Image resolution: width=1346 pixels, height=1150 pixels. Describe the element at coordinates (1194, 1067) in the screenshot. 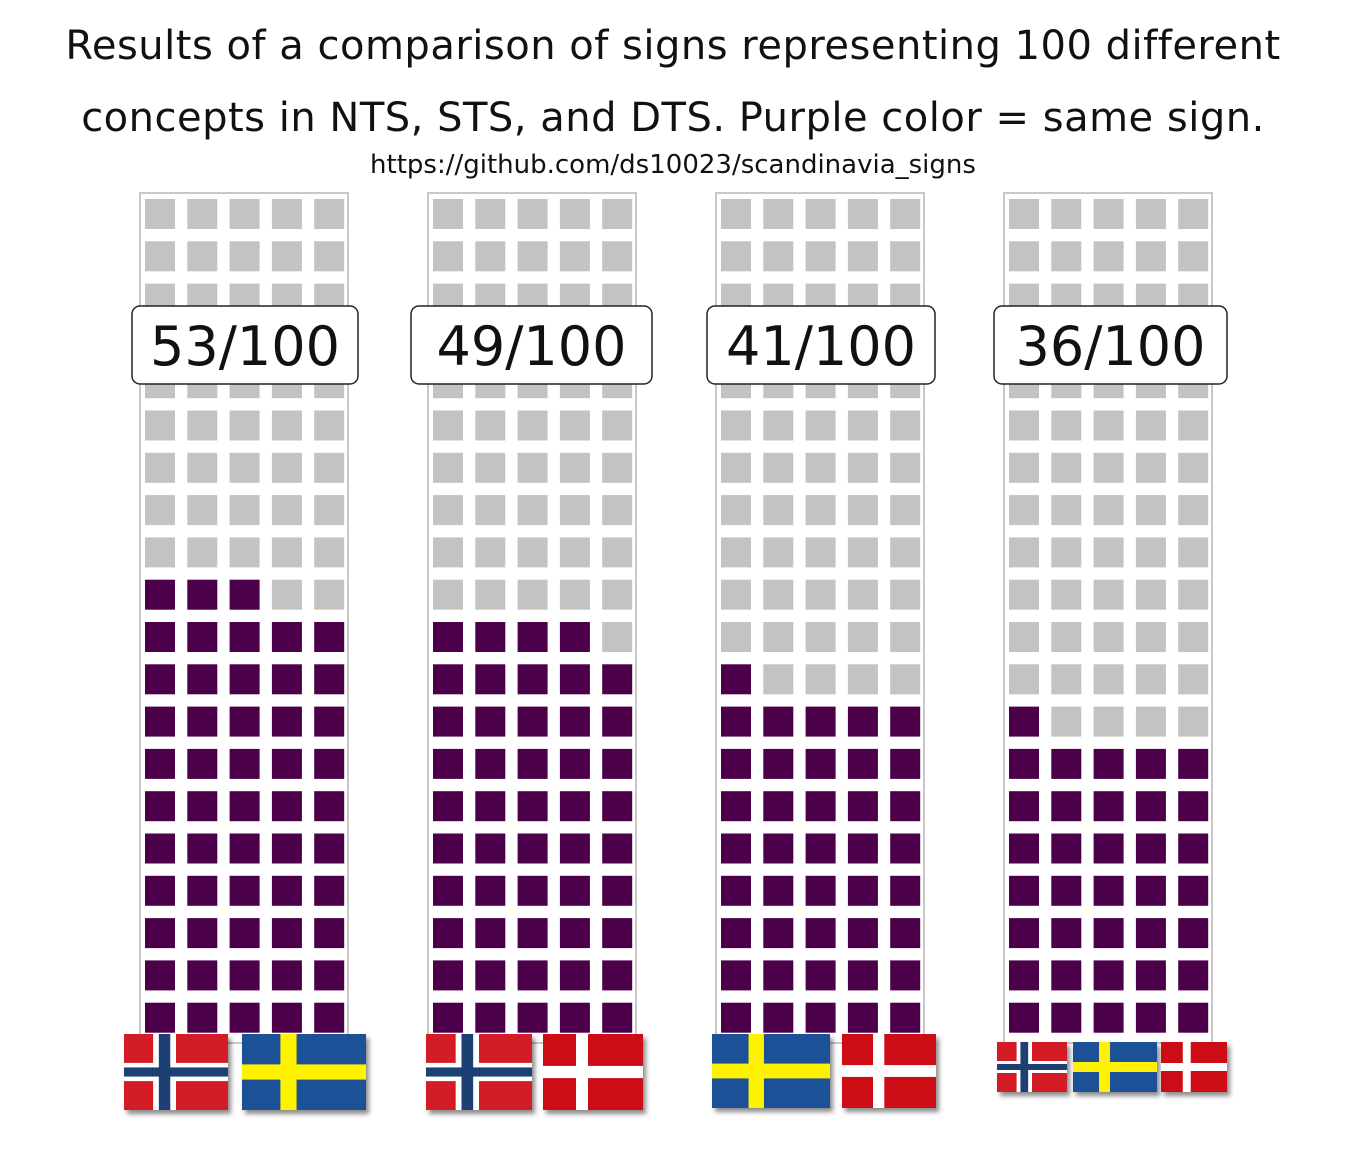

I see `denmark-flag` at that location.